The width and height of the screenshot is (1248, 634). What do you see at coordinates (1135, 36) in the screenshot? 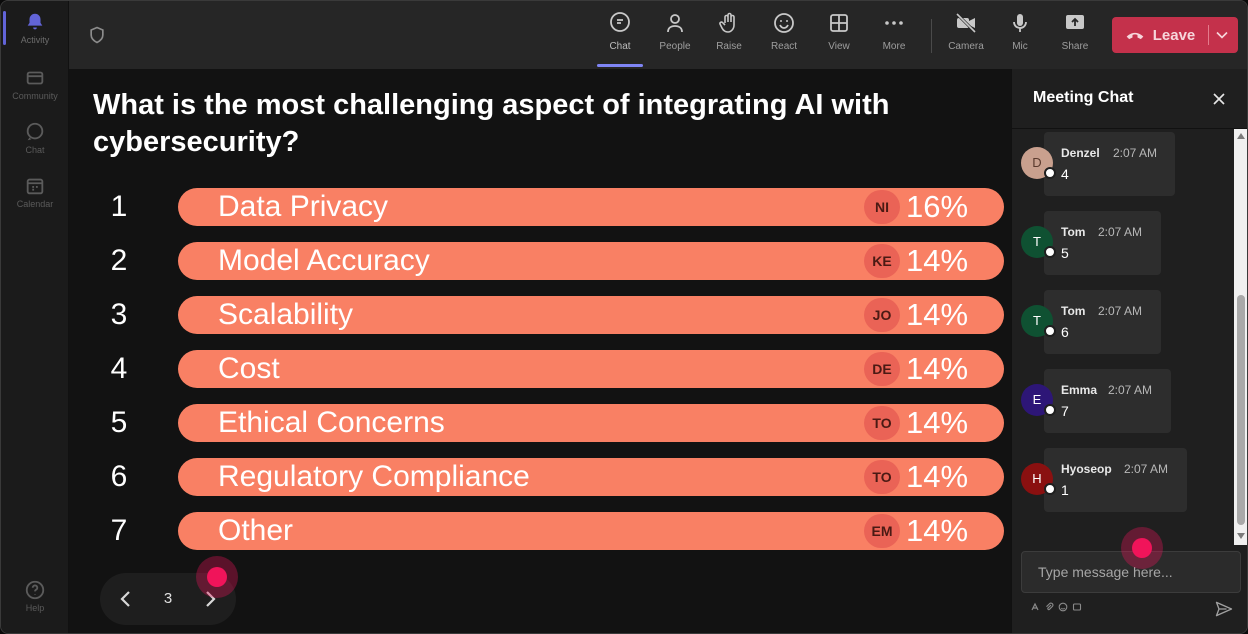
I see `hang-up-icon` at bounding box center [1135, 36].